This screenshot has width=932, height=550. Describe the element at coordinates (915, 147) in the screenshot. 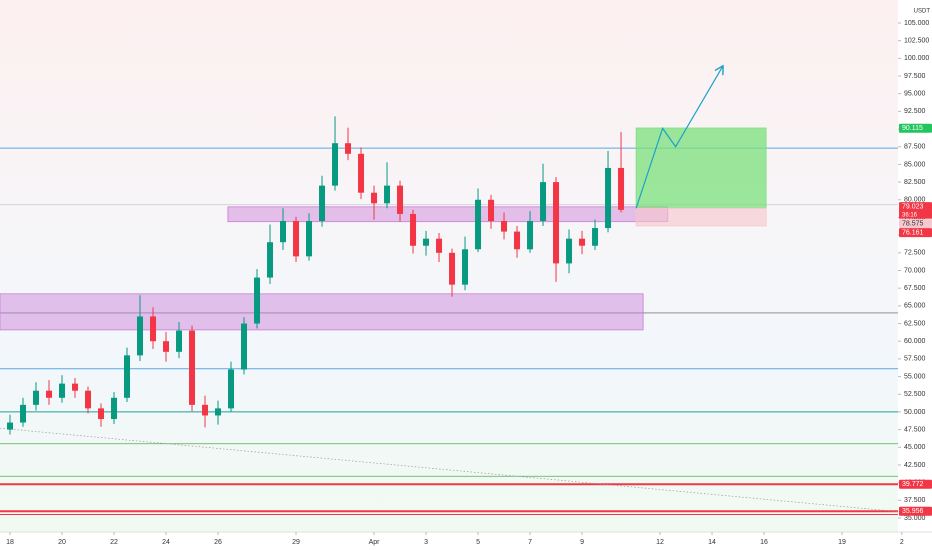

I see `y-tick-label: 87.500` at that location.